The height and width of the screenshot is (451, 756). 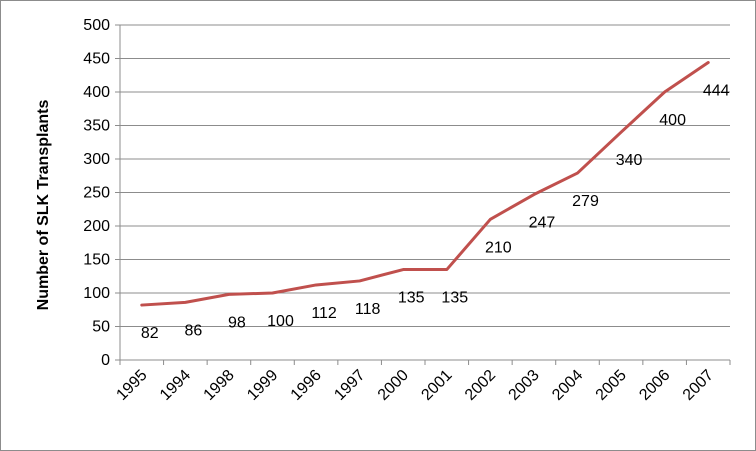 I want to click on x-tick-label: 1995, so click(x=131, y=385).